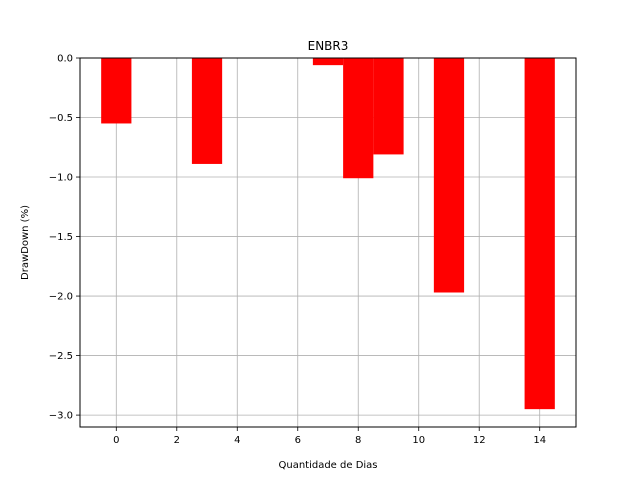 The image size is (640, 480). What do you see at coordinates (329, 436) in the screenshot?
I see `x-axis-ticks: 0 2 4 6 8 10 12 14` at bounding box center [329, 436].